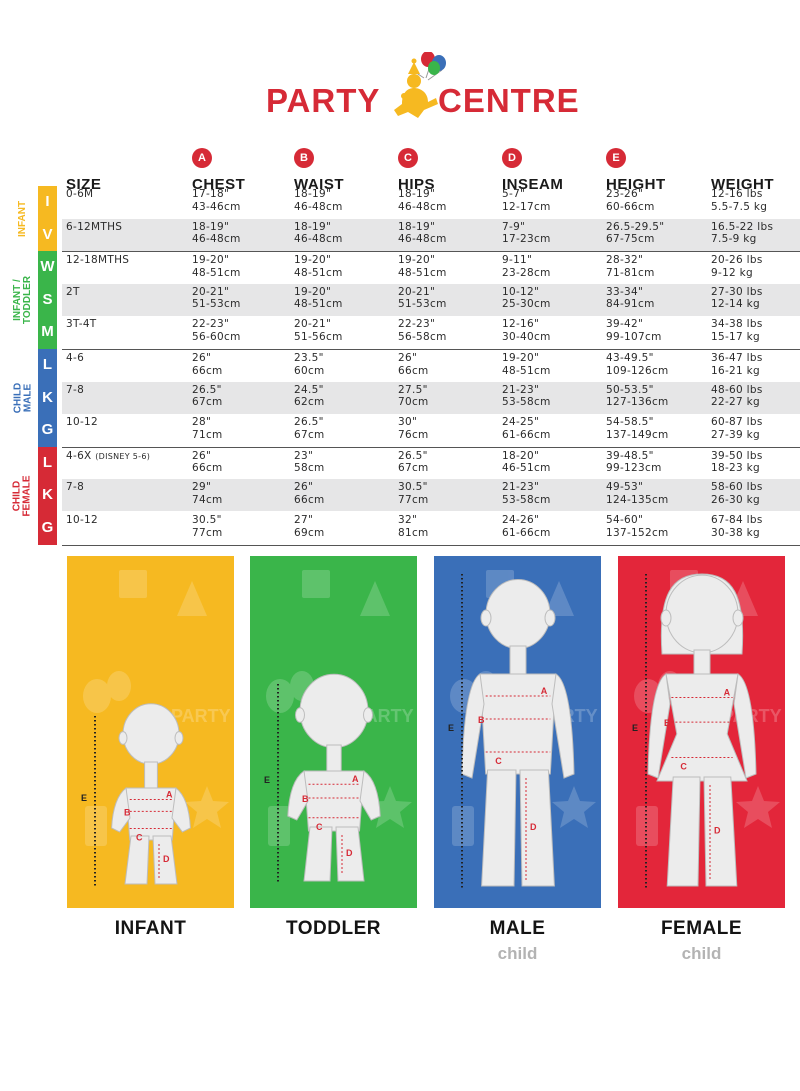  What do you see at coordinates (737, 298) in the screenshot?
I see `cell-weight: 27-30 lbs 12-14 kg` at bounding box center [737, 298].